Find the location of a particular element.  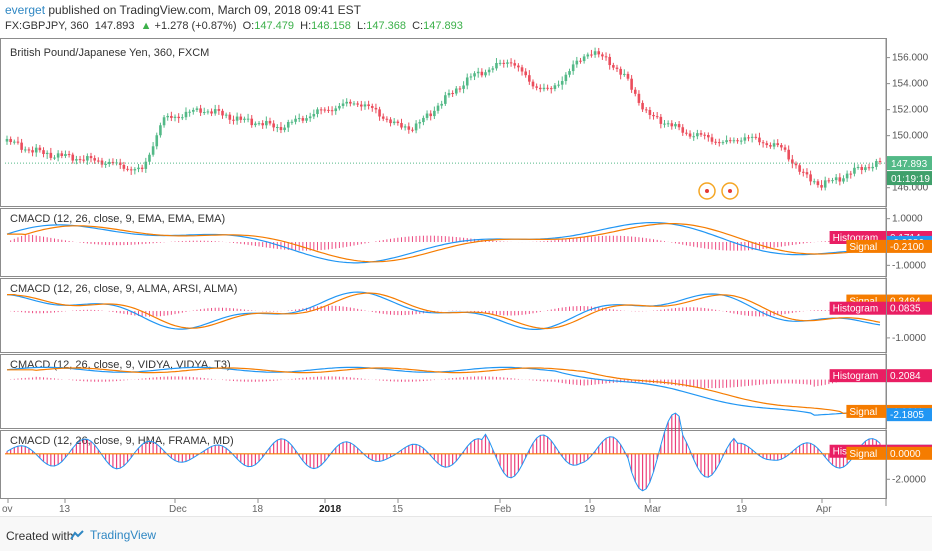

x-tick-label: Dec is located at coordinates (178, 509).